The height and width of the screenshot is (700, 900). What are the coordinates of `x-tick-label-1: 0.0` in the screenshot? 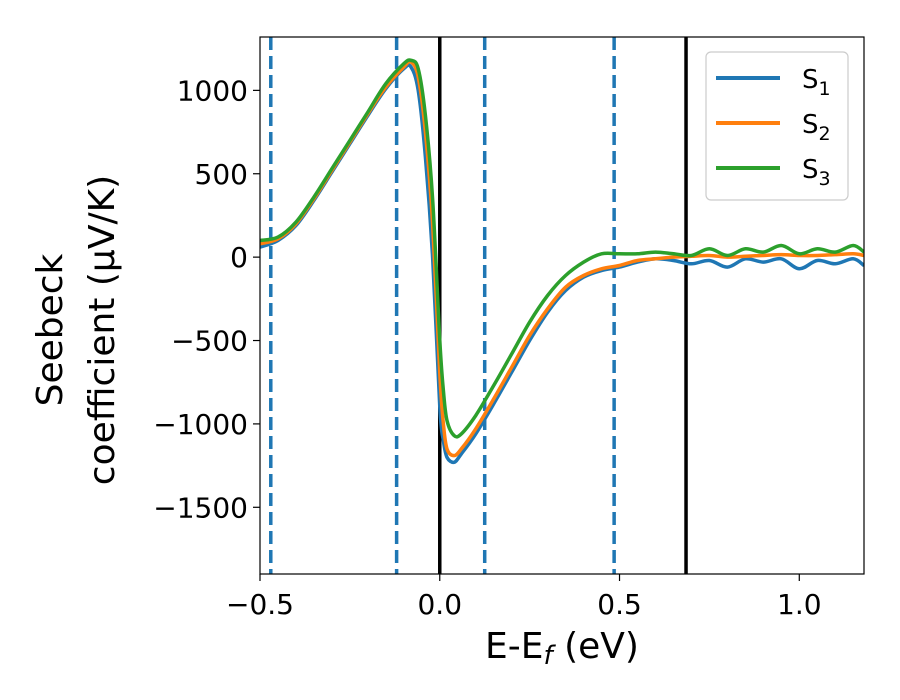 It's located at (439, 604).